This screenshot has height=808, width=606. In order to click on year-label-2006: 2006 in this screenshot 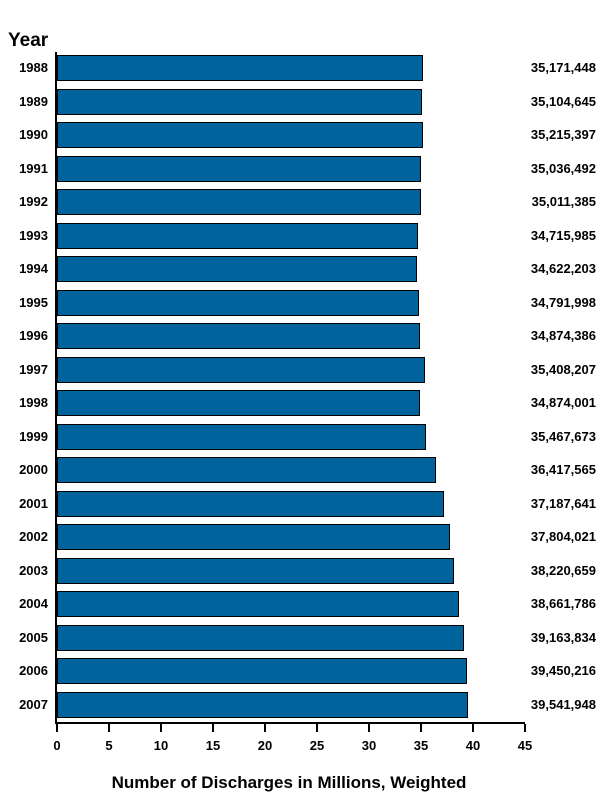, I will do `click(33, 670)`.